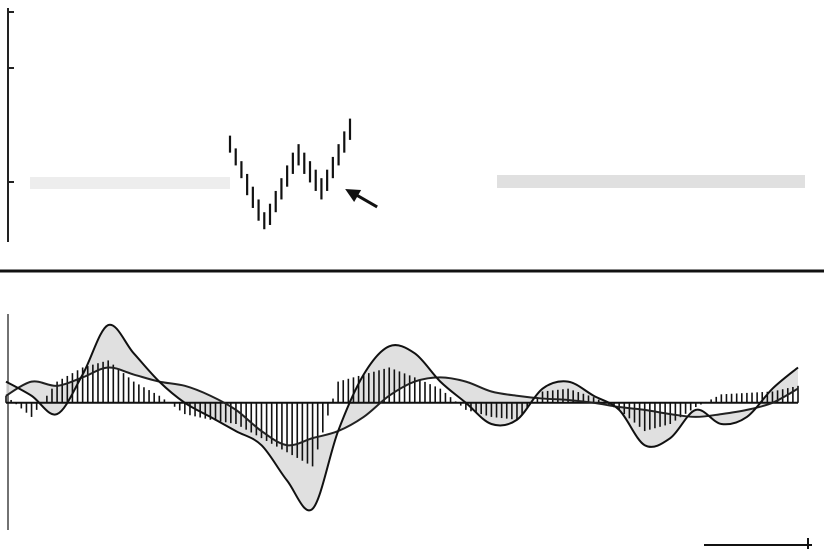 The image size is (824, 550). What do you see at coordinates (290, 174) in the screenshot?
I see `price-bars` at bounding box center [290, 174].